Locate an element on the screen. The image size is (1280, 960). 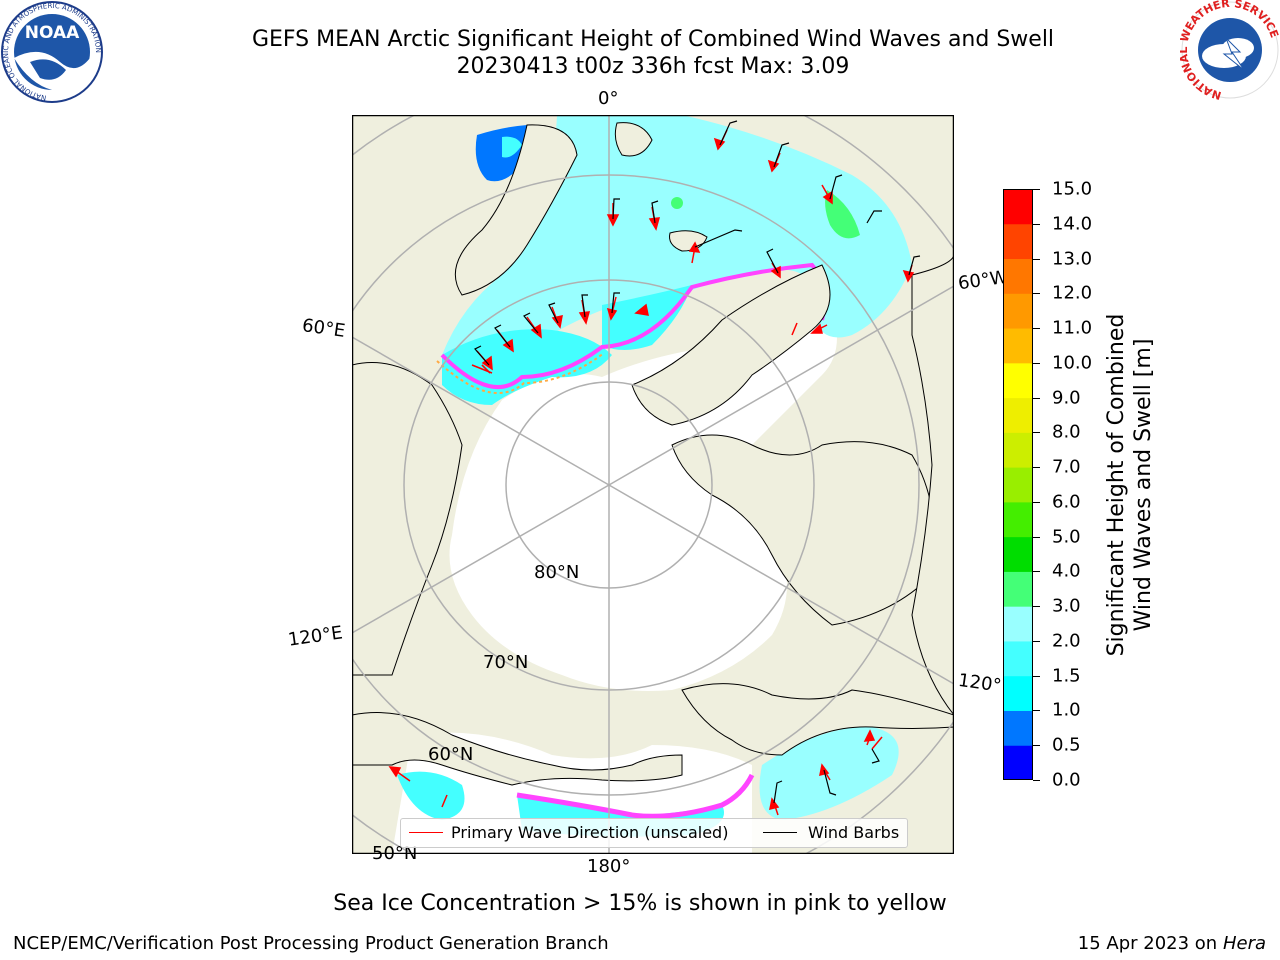
scandinavia-landmass is located at coordinates (516, 210).